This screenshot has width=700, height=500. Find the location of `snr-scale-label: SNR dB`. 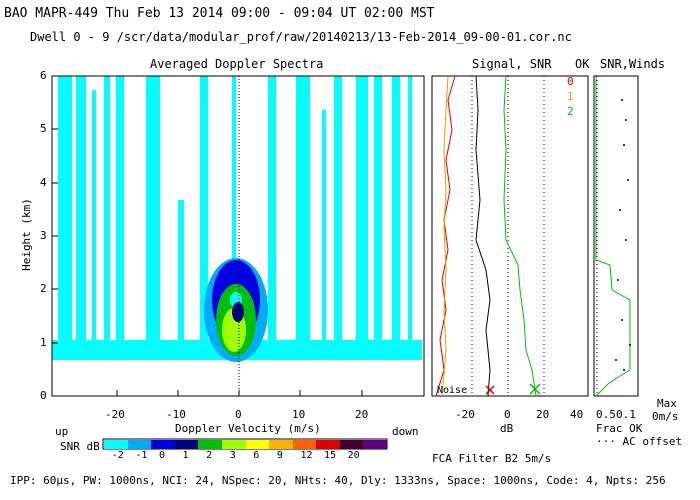

snr-scale-label: SNR dB is located at coordinates (80, 446).